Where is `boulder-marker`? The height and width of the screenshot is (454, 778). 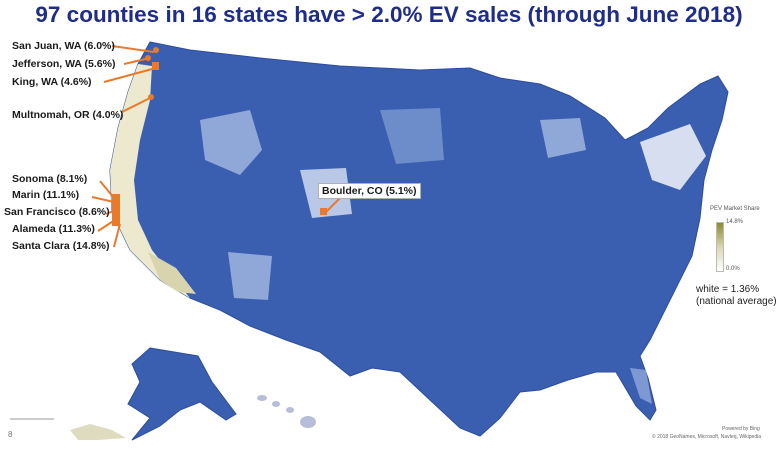 boulder-marker is located at coordinates (323, 211).